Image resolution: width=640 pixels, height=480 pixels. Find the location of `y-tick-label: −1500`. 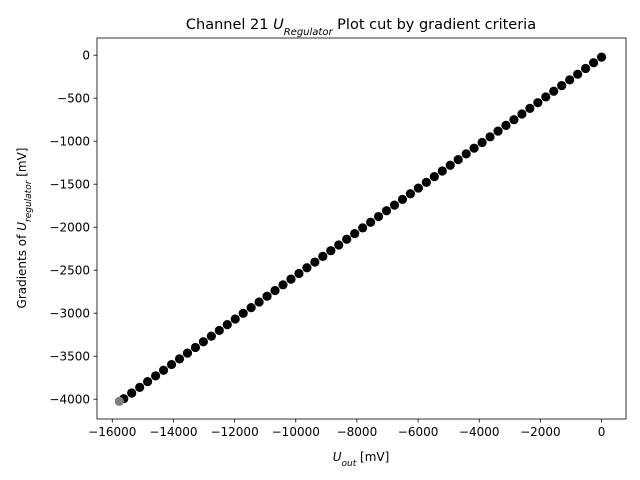

y-tick-label: −1500 is located at coordinates (69, 185).